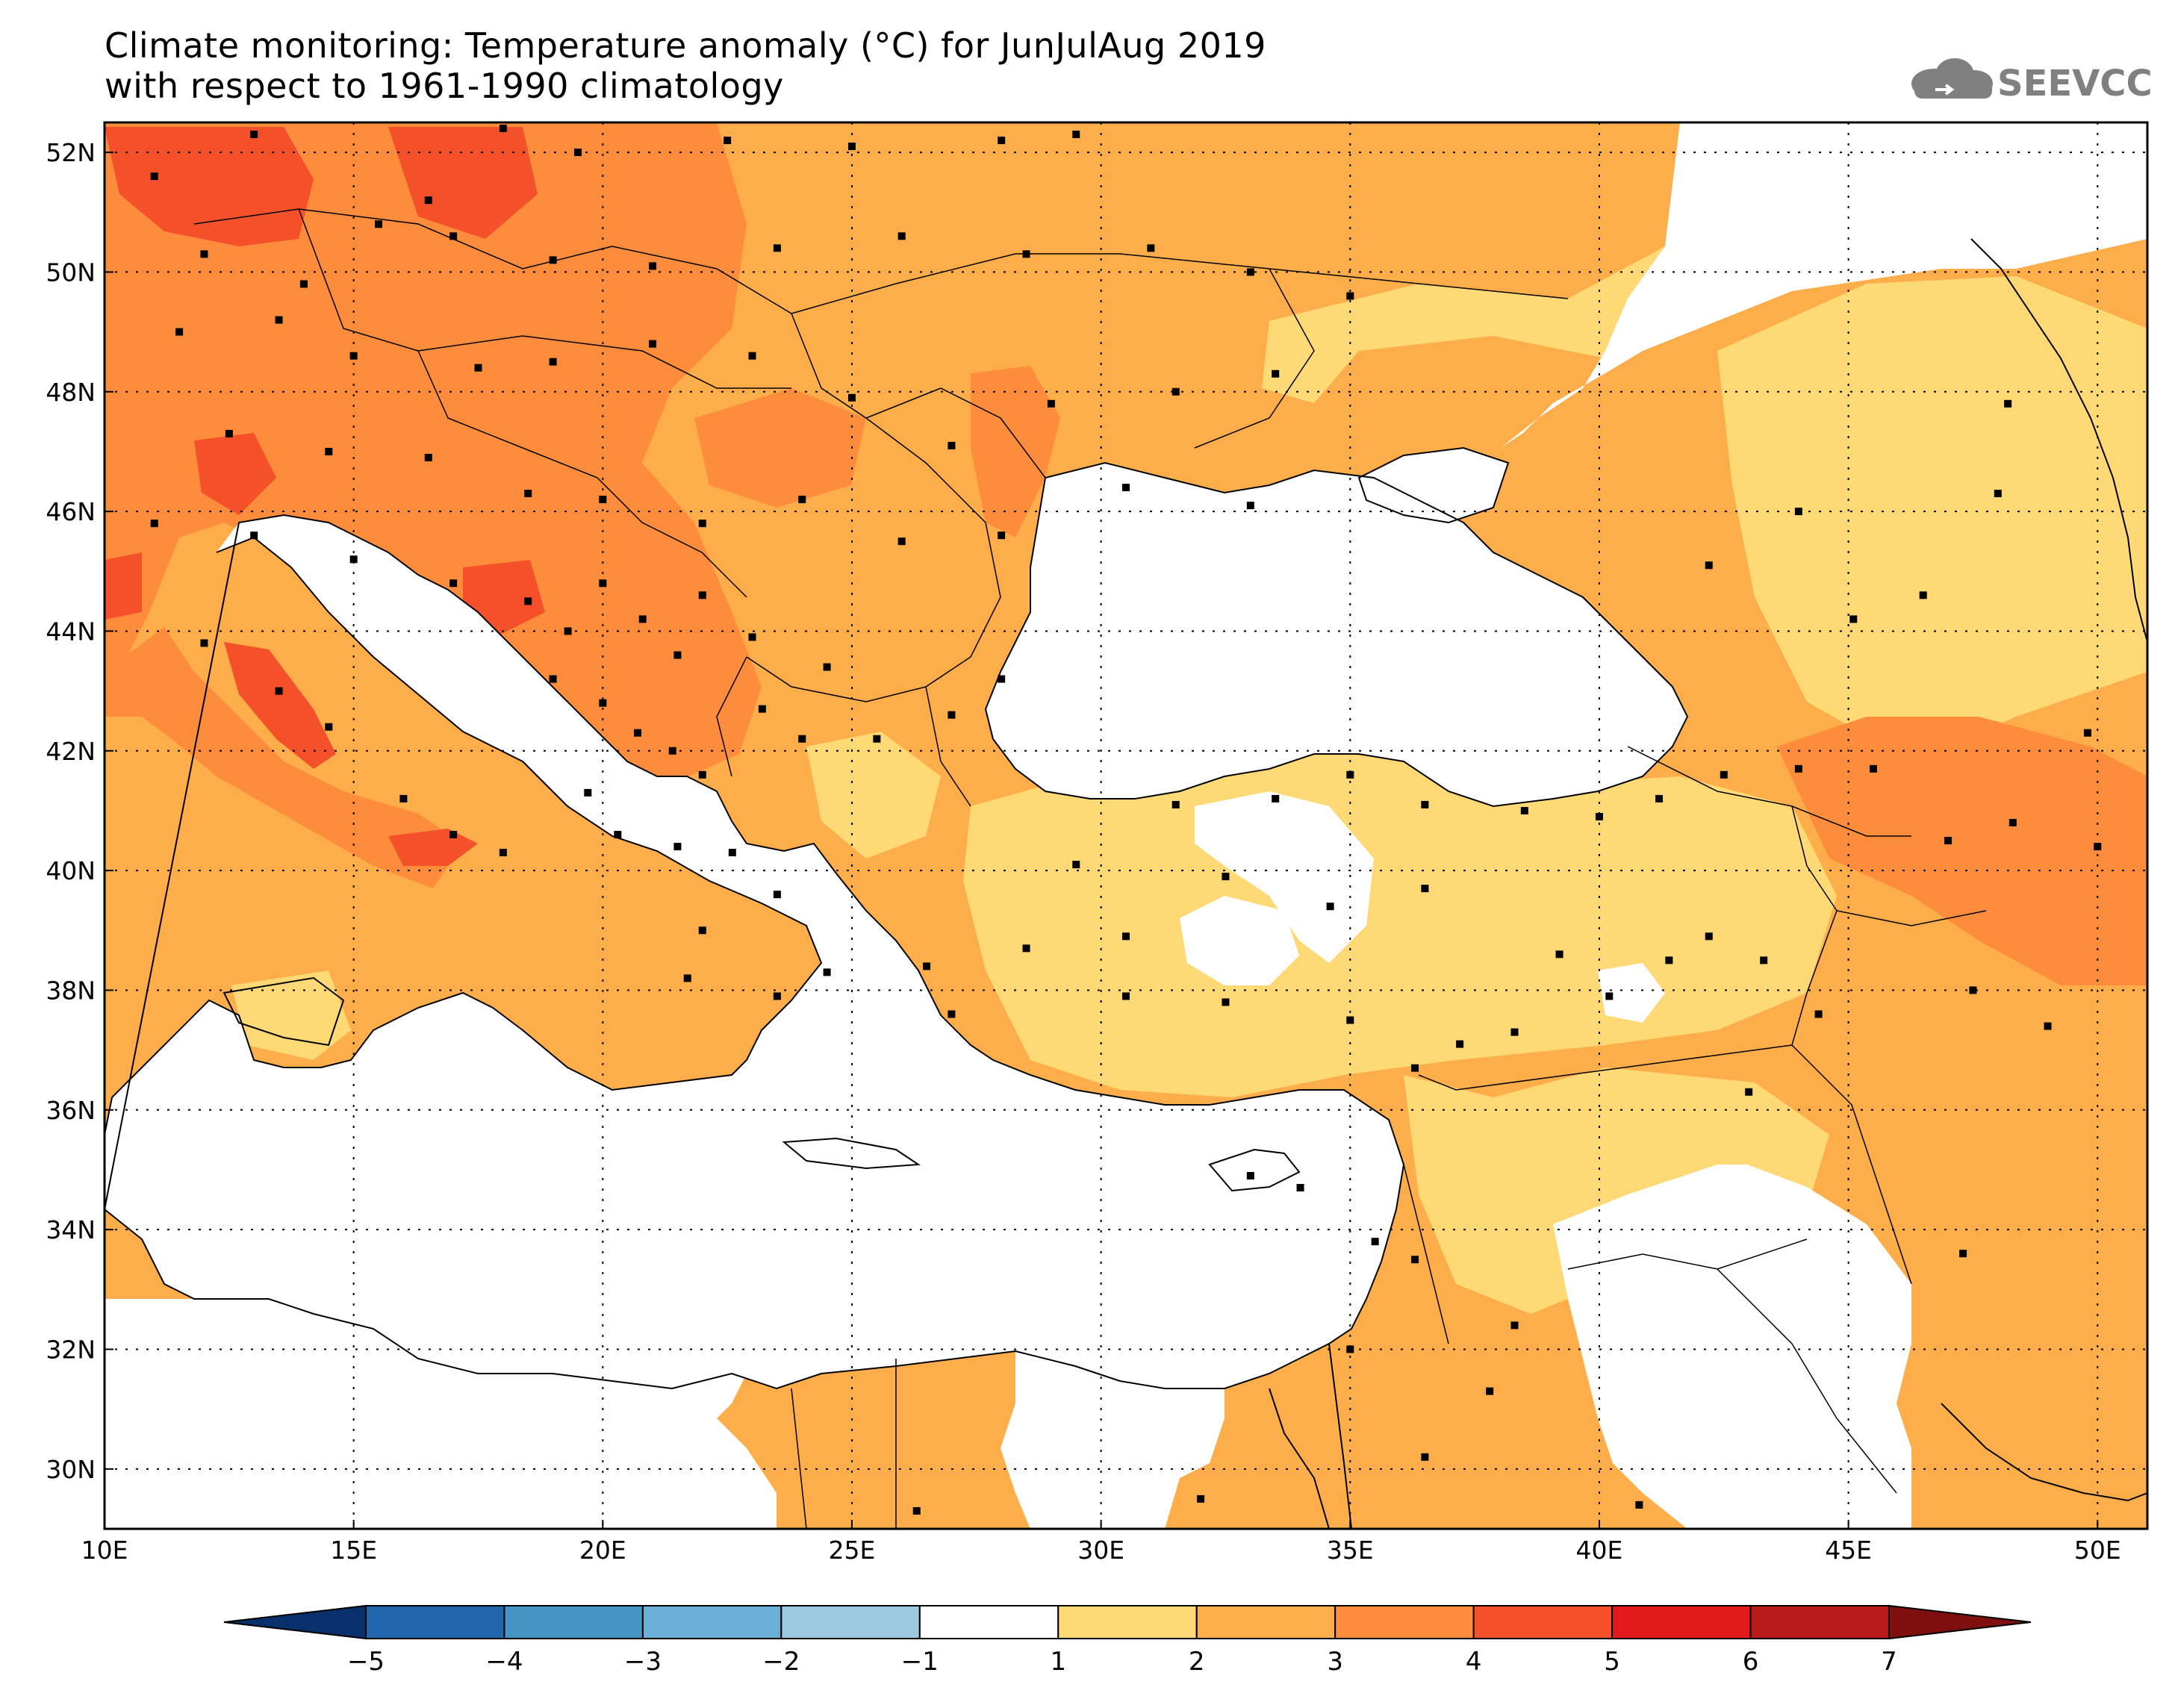 The height and width of the screenshot is (1708, 2175). I want to click on anatolia-white-patch-east, so click(1632, 993).